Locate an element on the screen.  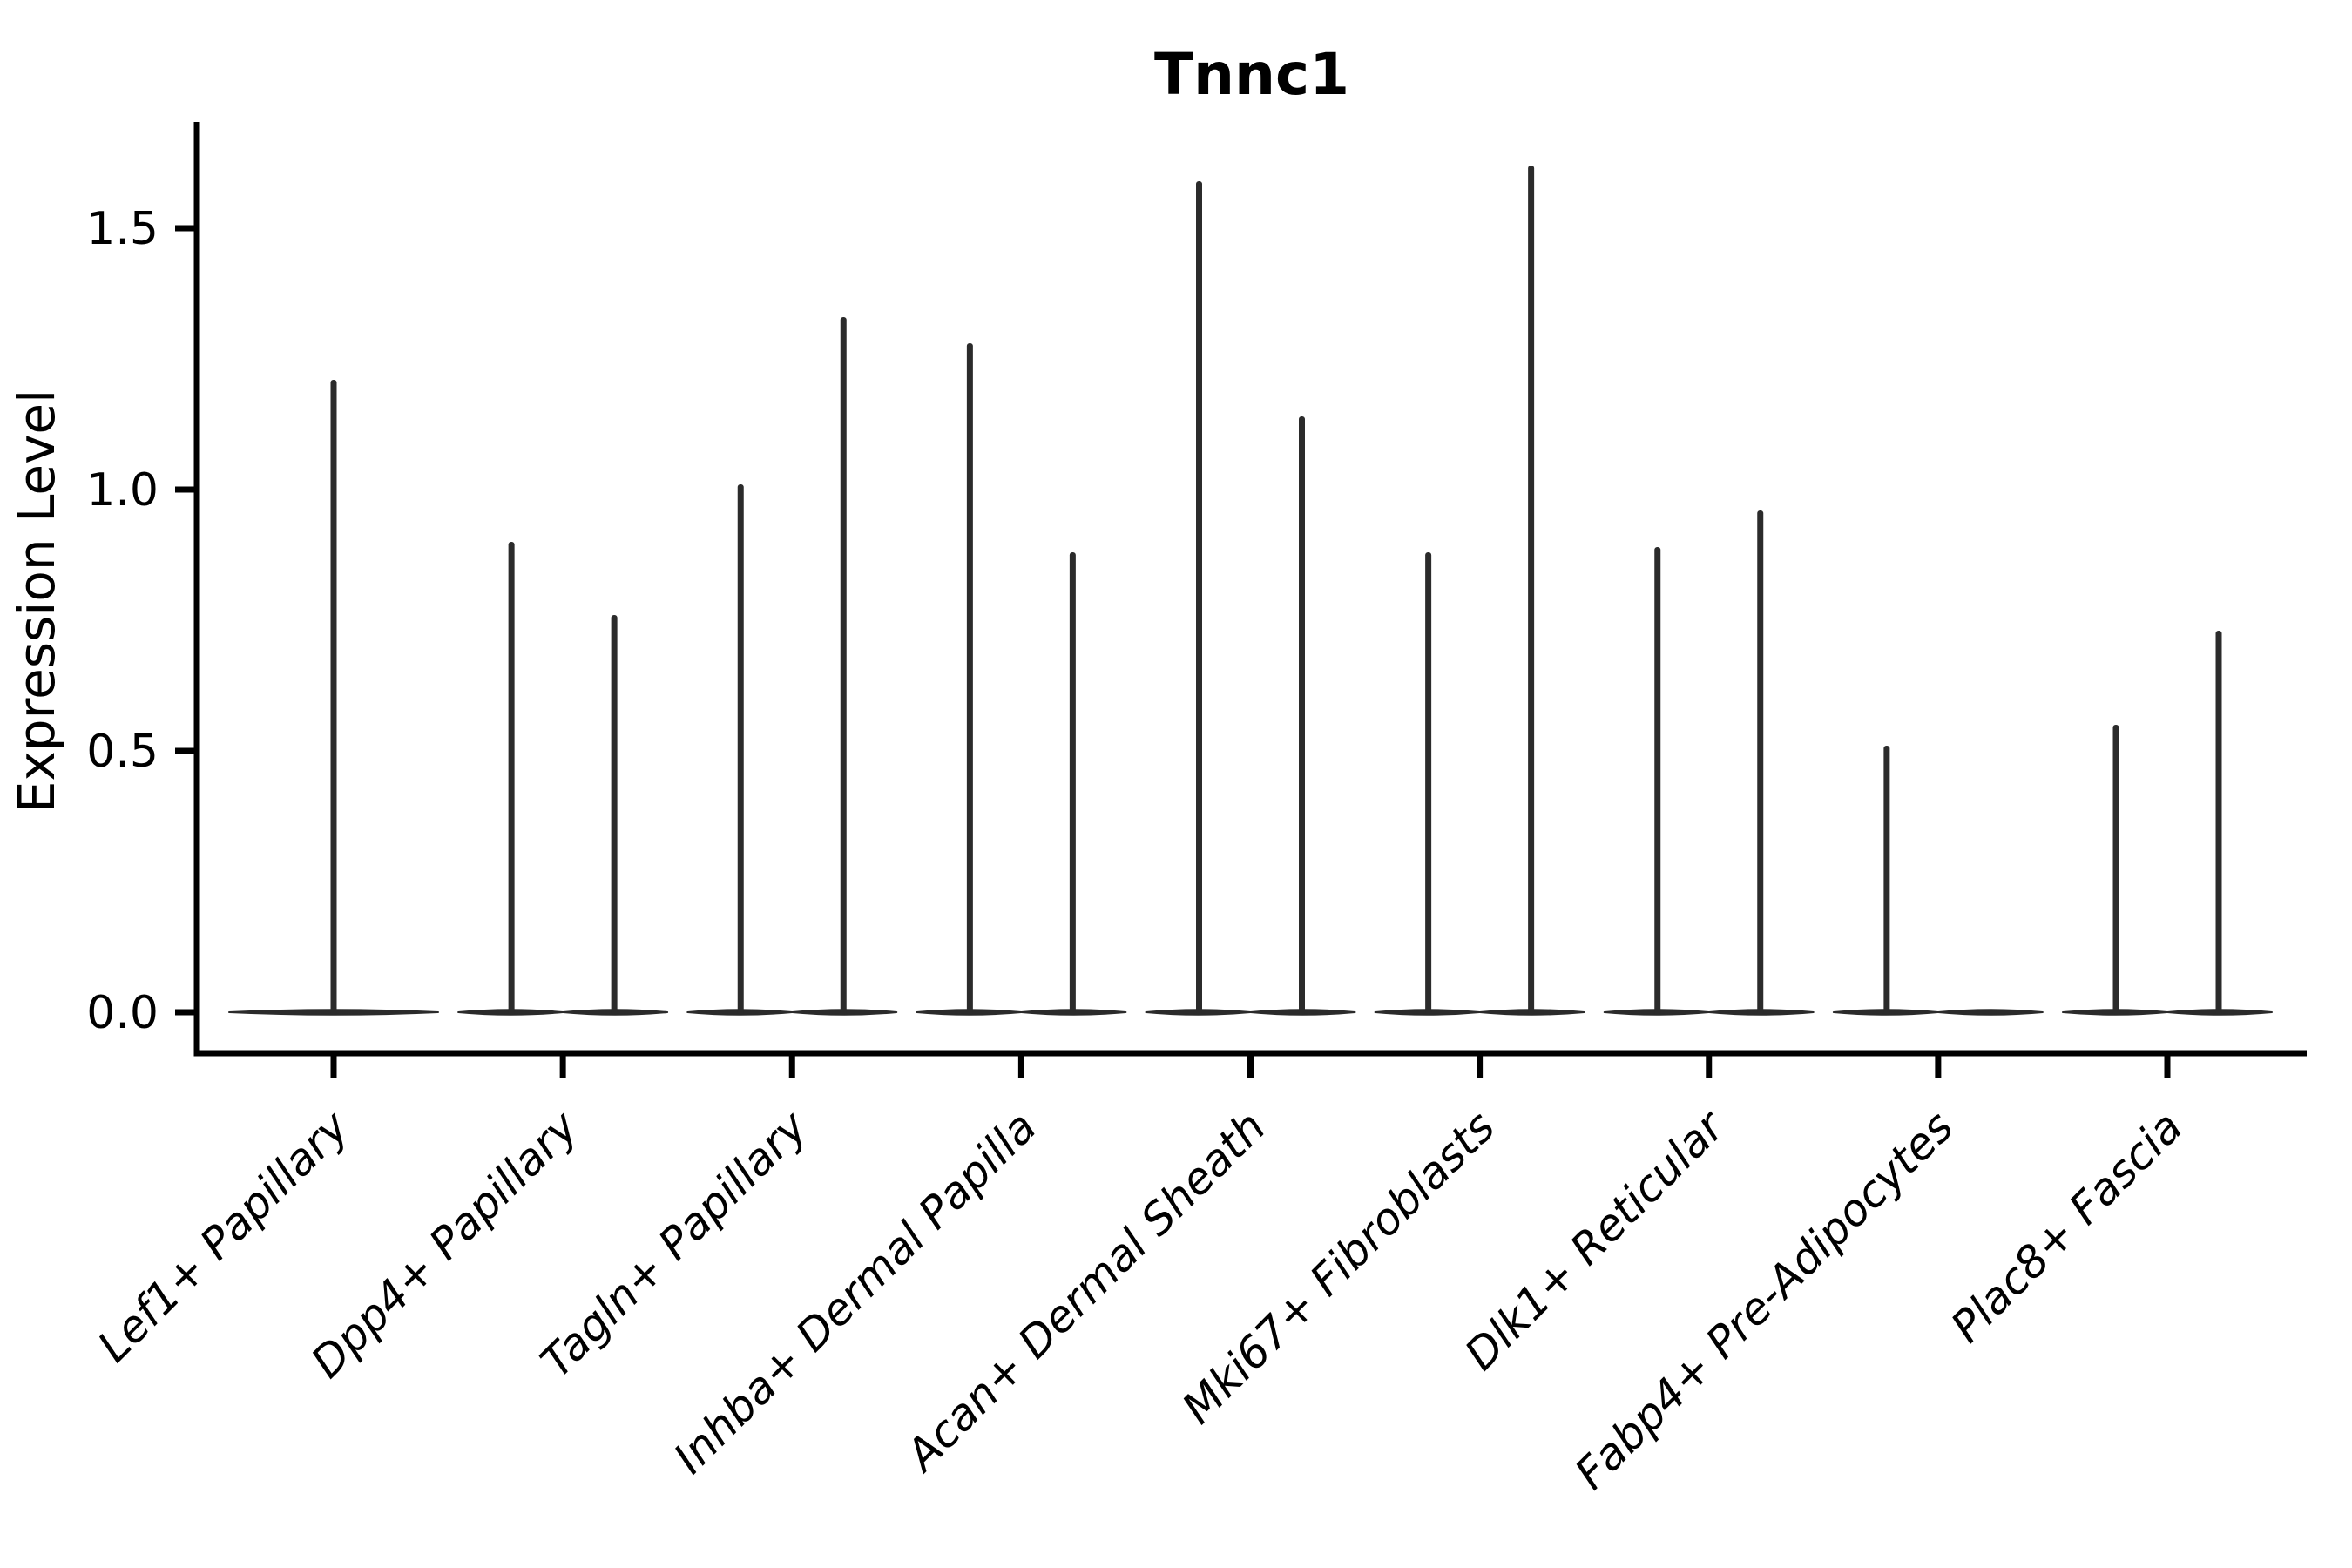
x-tick-label: Inhba+ Dermal Papilla is located at coordinates (854, 1292).